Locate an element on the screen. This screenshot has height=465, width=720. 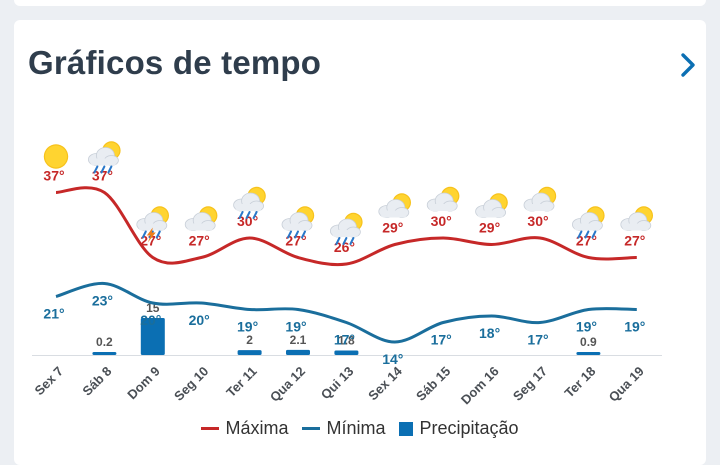
legend-min-swatch is located at coordinates (311, 428).